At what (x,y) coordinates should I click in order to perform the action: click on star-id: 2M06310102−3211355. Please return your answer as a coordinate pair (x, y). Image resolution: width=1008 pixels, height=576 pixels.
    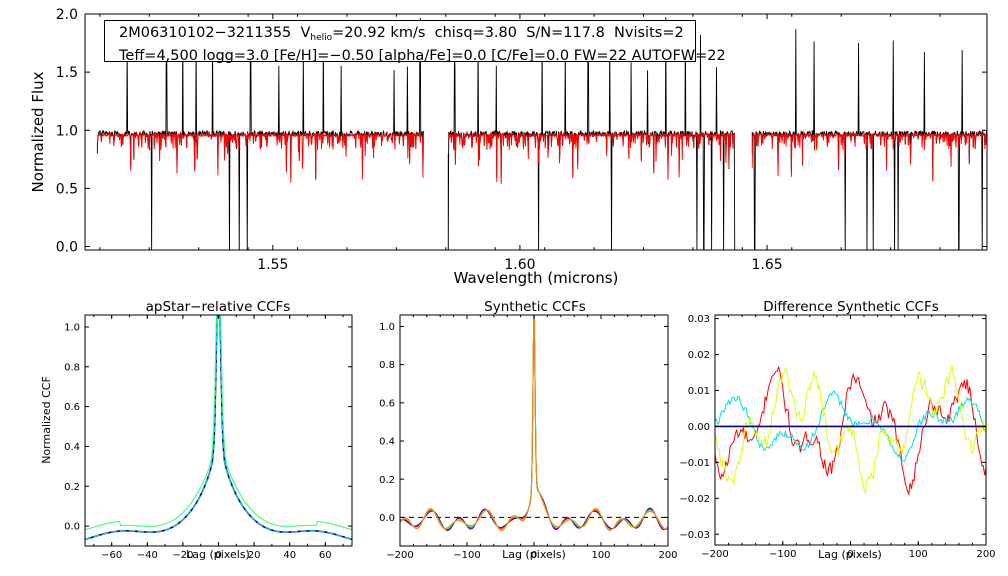
    Looking at the image, I should click on (205, 33).